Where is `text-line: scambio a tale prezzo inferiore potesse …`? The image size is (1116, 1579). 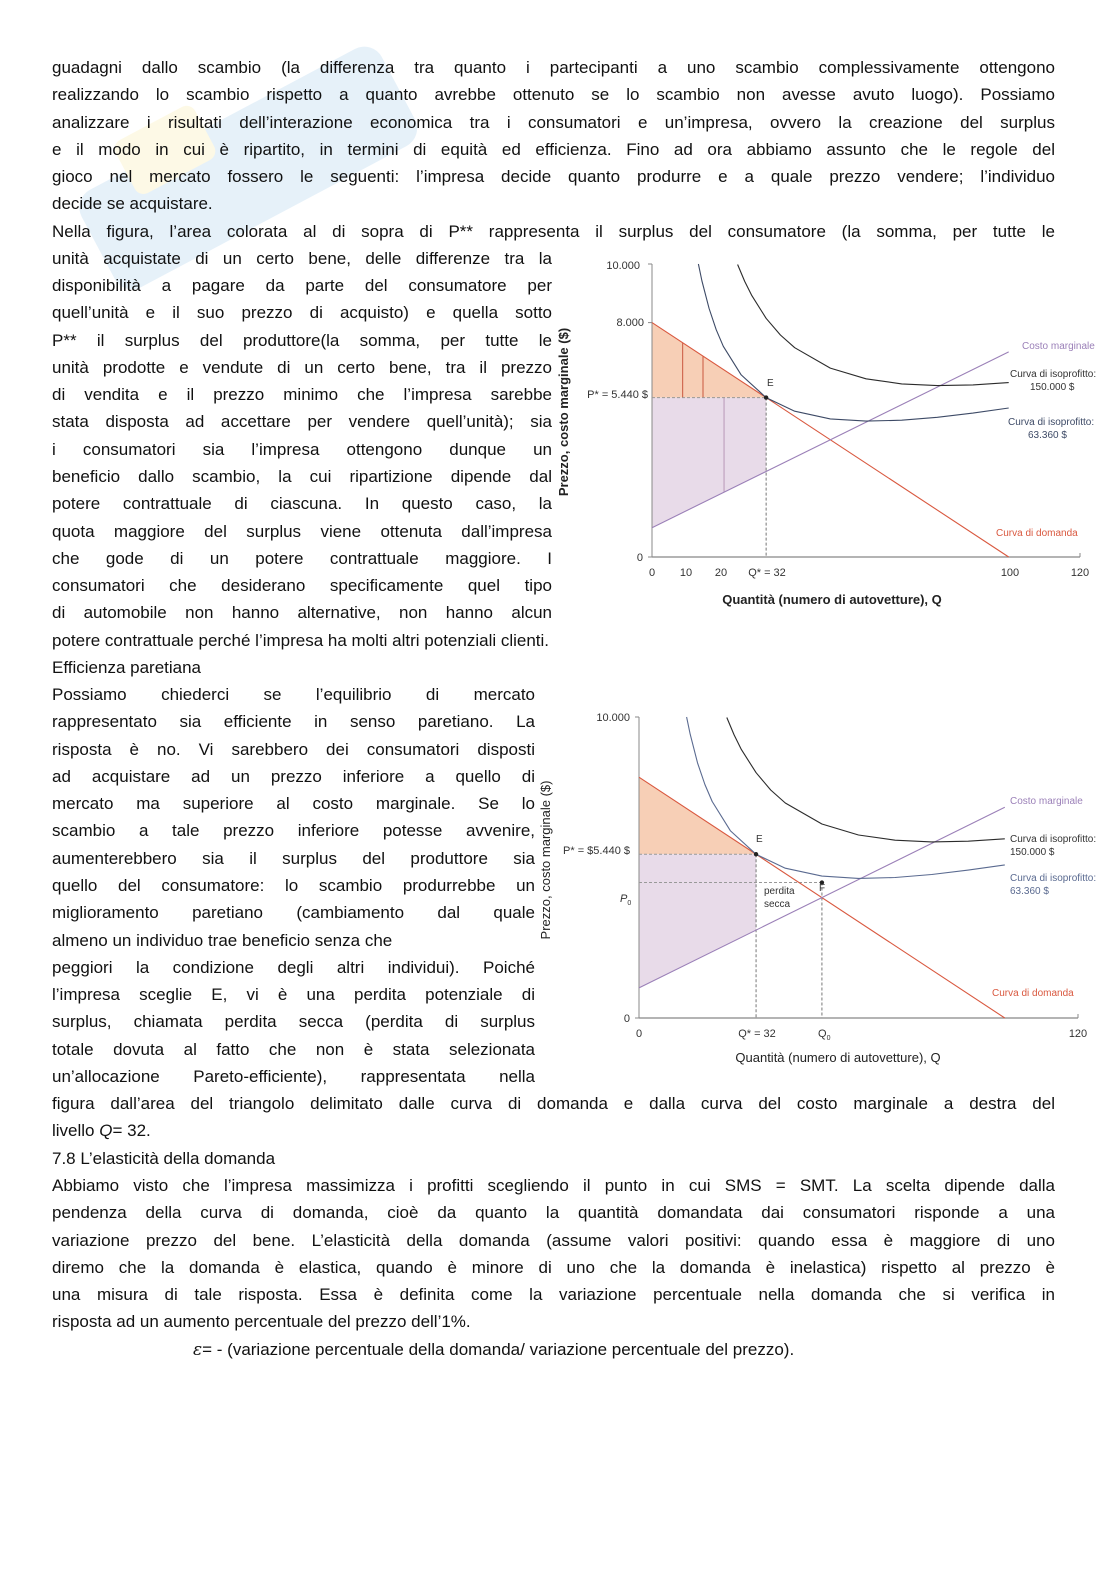
text-line: scambio a tale prezzo inferiore potesse … is located at coordinates (293, 831).